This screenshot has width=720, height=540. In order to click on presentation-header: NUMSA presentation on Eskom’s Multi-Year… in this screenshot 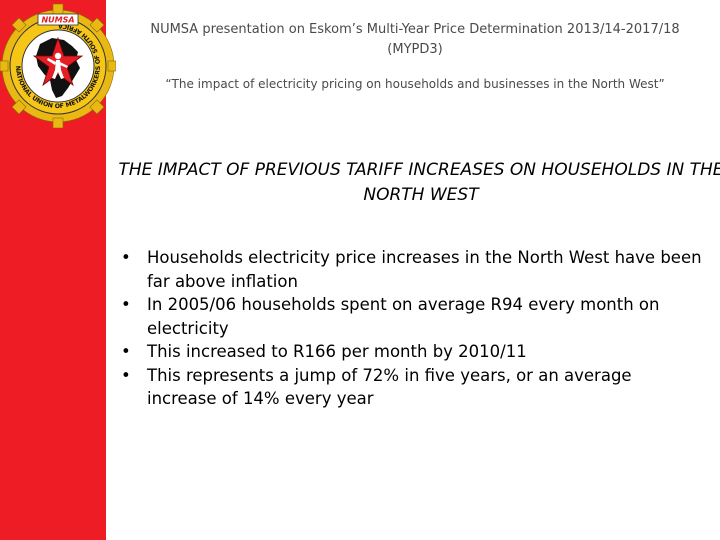, I will do `click(415, 40)`.